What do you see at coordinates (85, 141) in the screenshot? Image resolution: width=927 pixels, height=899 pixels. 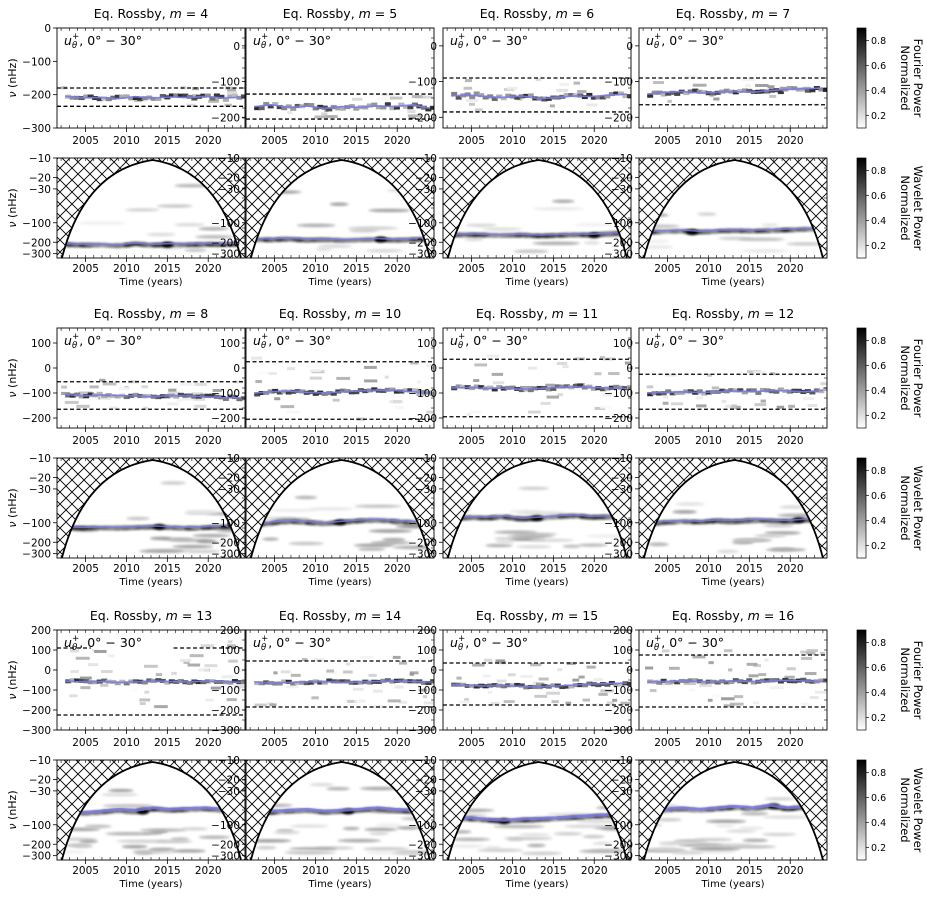 I see `fourier-xtick-label: 2005` at bounding box center [85, 141].